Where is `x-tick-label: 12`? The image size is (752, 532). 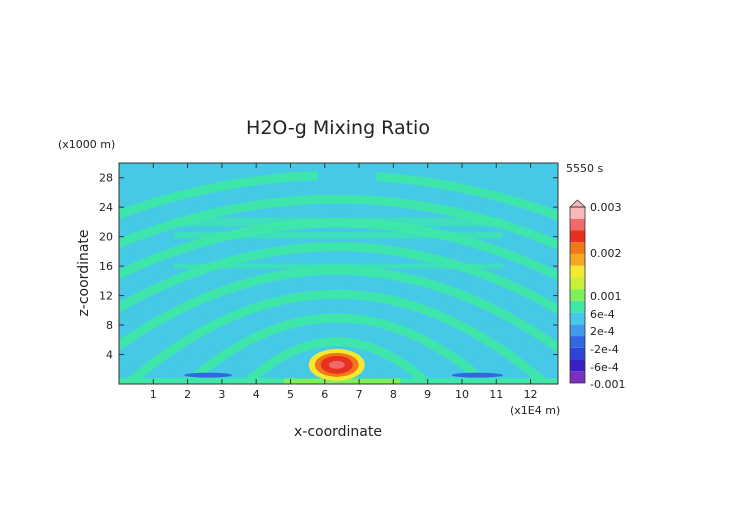
x-tick-label: 12 is located at coordinates (531, 394).